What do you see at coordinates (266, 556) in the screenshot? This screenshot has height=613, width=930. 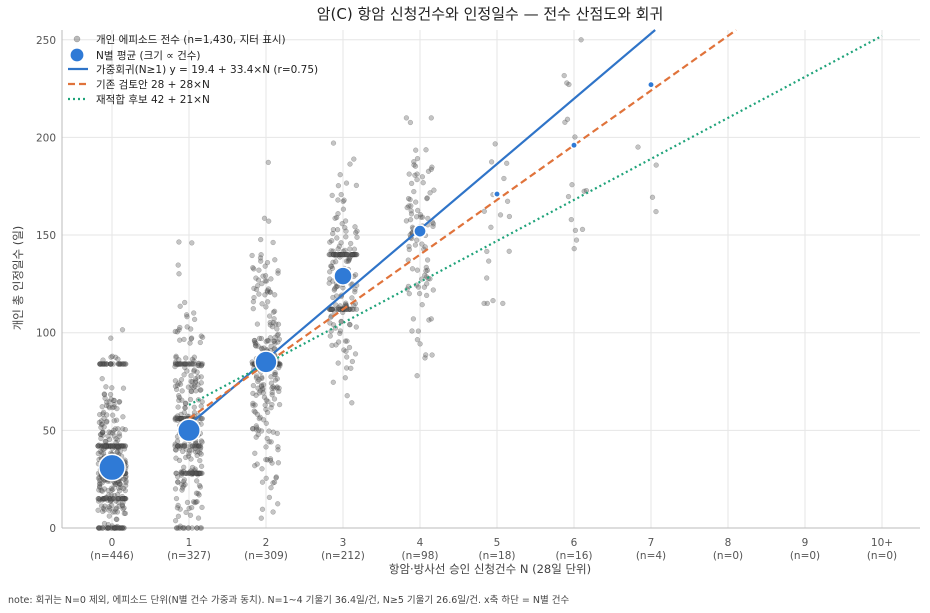 I see `x-tick-count: (n=309)` at bounding box center [266, 556].